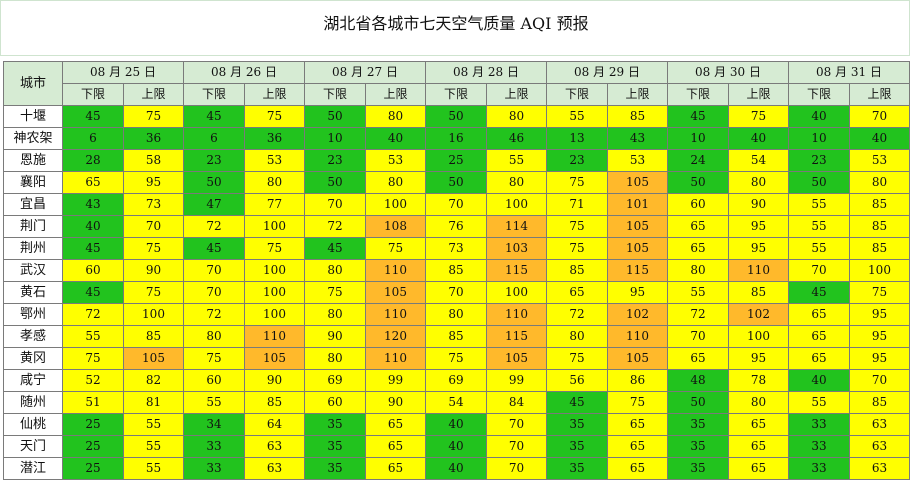 The image size is (912, 485). Describe the element at coordinates (153, 204) in the screenshot. I see `aqi-high-cell: 73` at that location.